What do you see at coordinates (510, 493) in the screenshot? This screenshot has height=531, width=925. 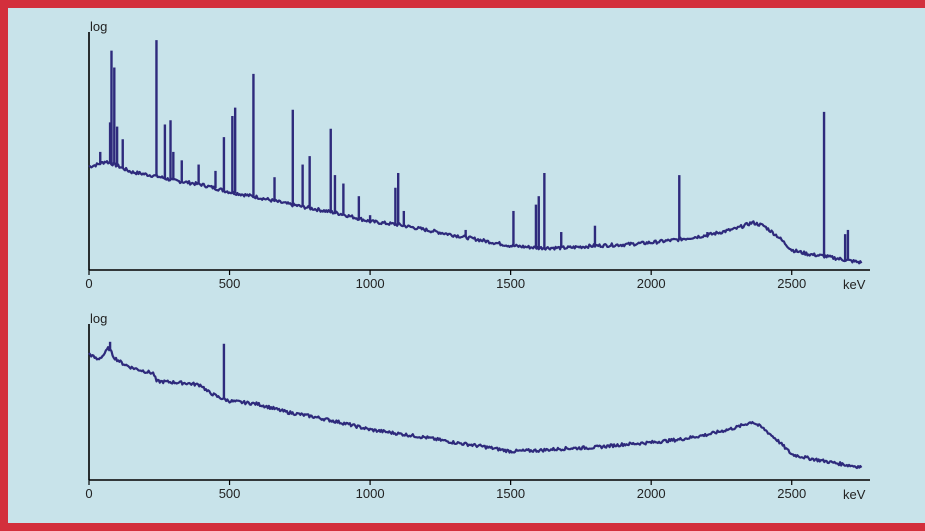 I see `bottom-tick-label-1500: 1500` at bounding box center [510, 493].